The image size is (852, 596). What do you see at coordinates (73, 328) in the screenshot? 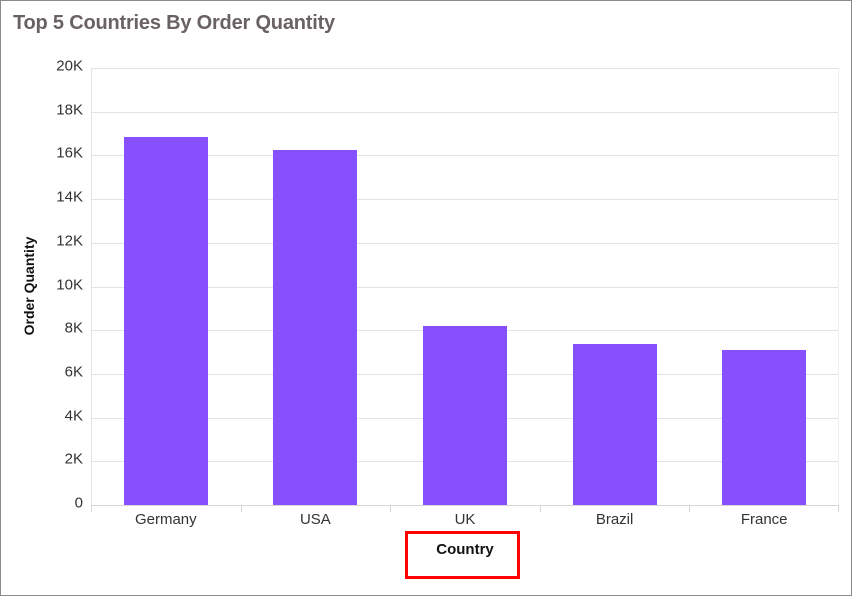
I see `y-tick-label: 8K` at bounding box center [73, 328].